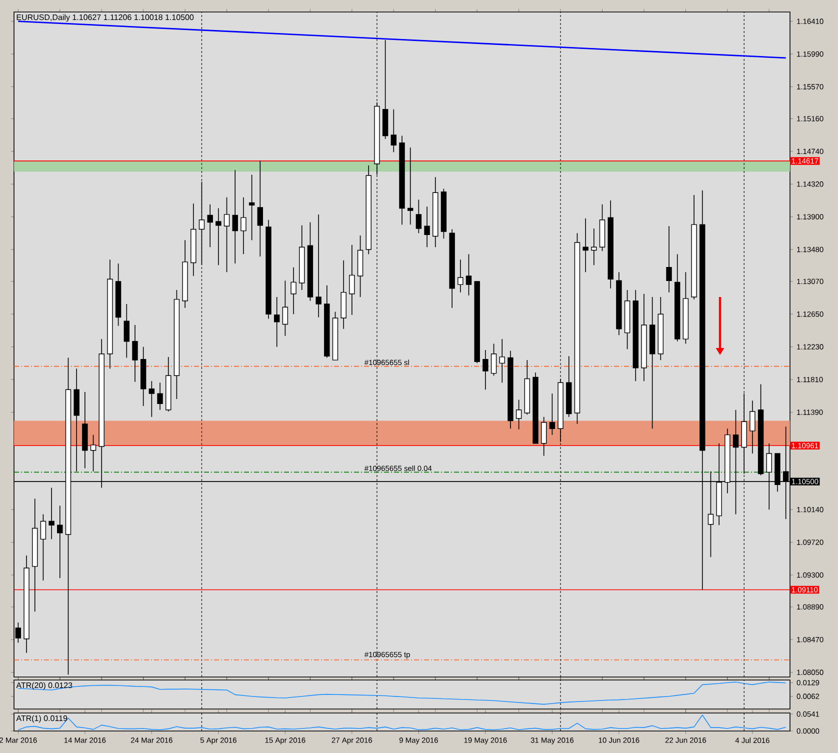 The height and width of the screenshot is (753, 838). I want to click on chart-title: ATR(1) 0.0119, so click(42, 719).